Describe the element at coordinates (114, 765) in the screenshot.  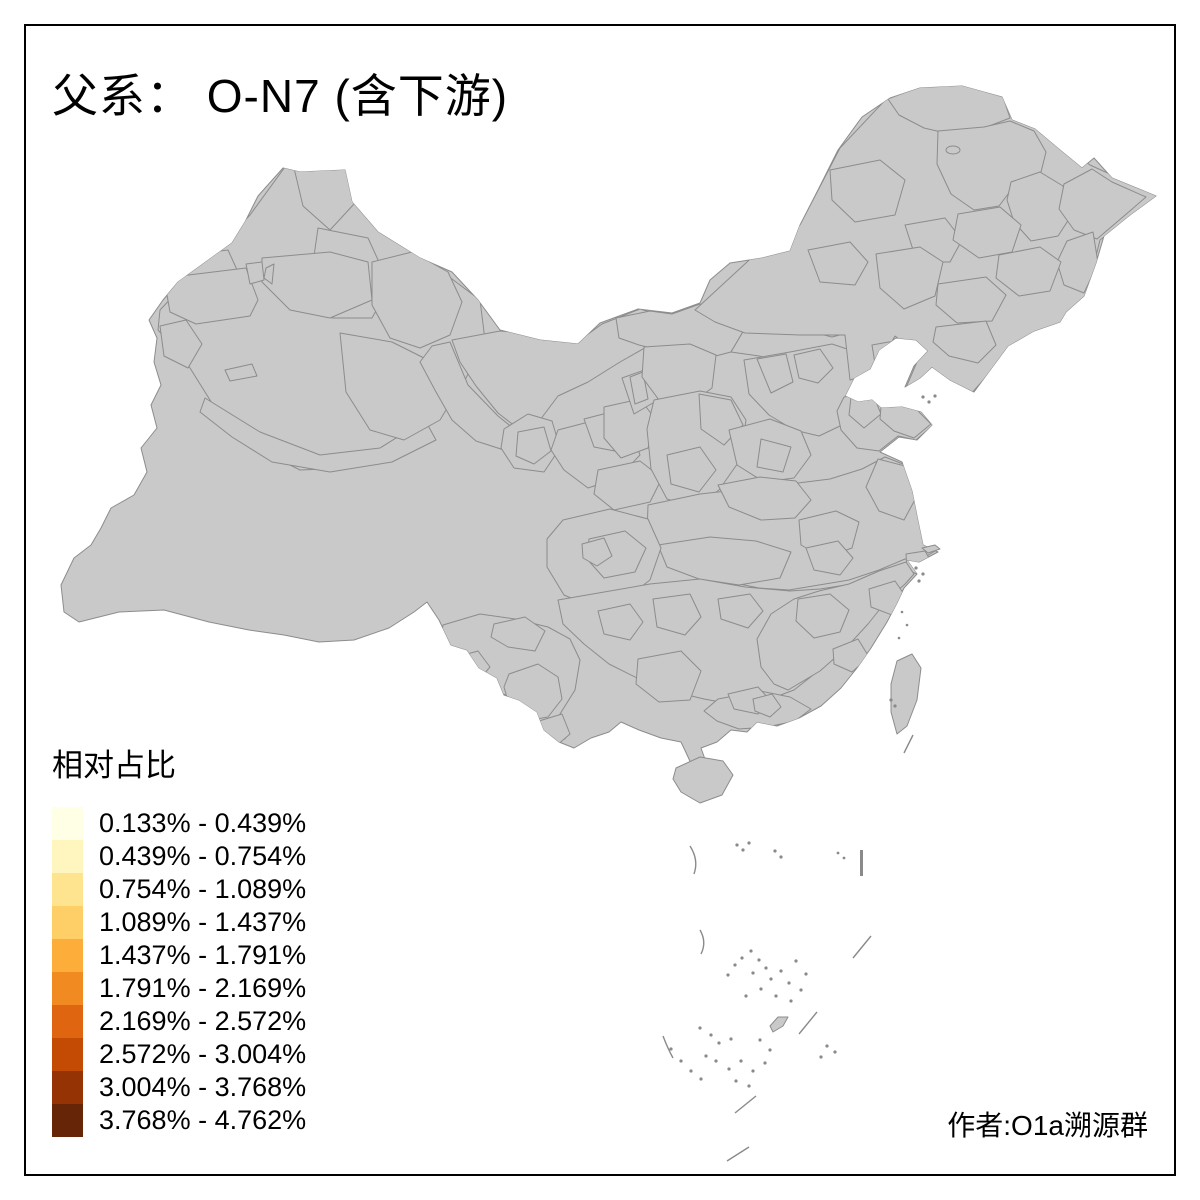
I see `legend-title: 相对占比` at that location.